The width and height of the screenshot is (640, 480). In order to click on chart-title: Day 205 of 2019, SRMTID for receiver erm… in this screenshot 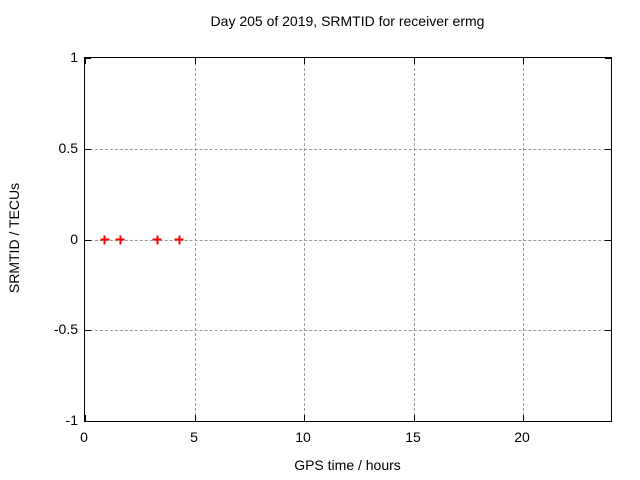, I will do `click(347, 21)`.